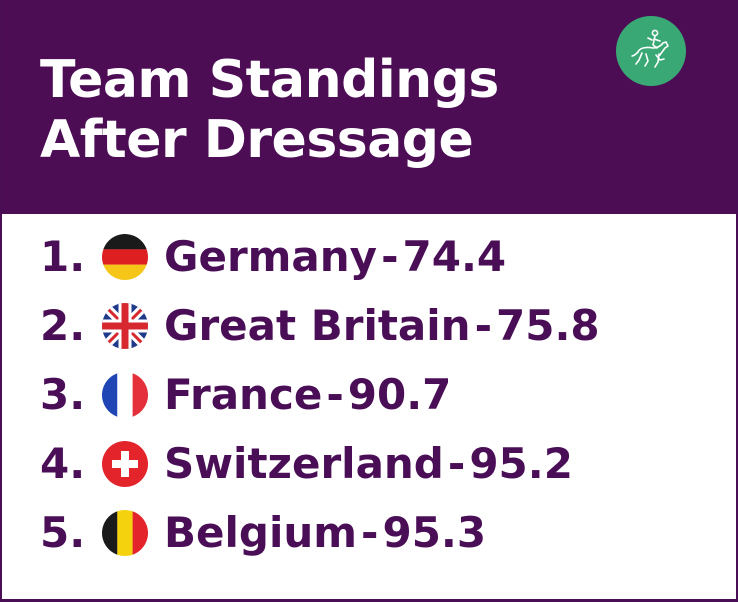 The width and height of the screenshot is (738, 602). I want to click on rank-number: 2., so click(63, 325).